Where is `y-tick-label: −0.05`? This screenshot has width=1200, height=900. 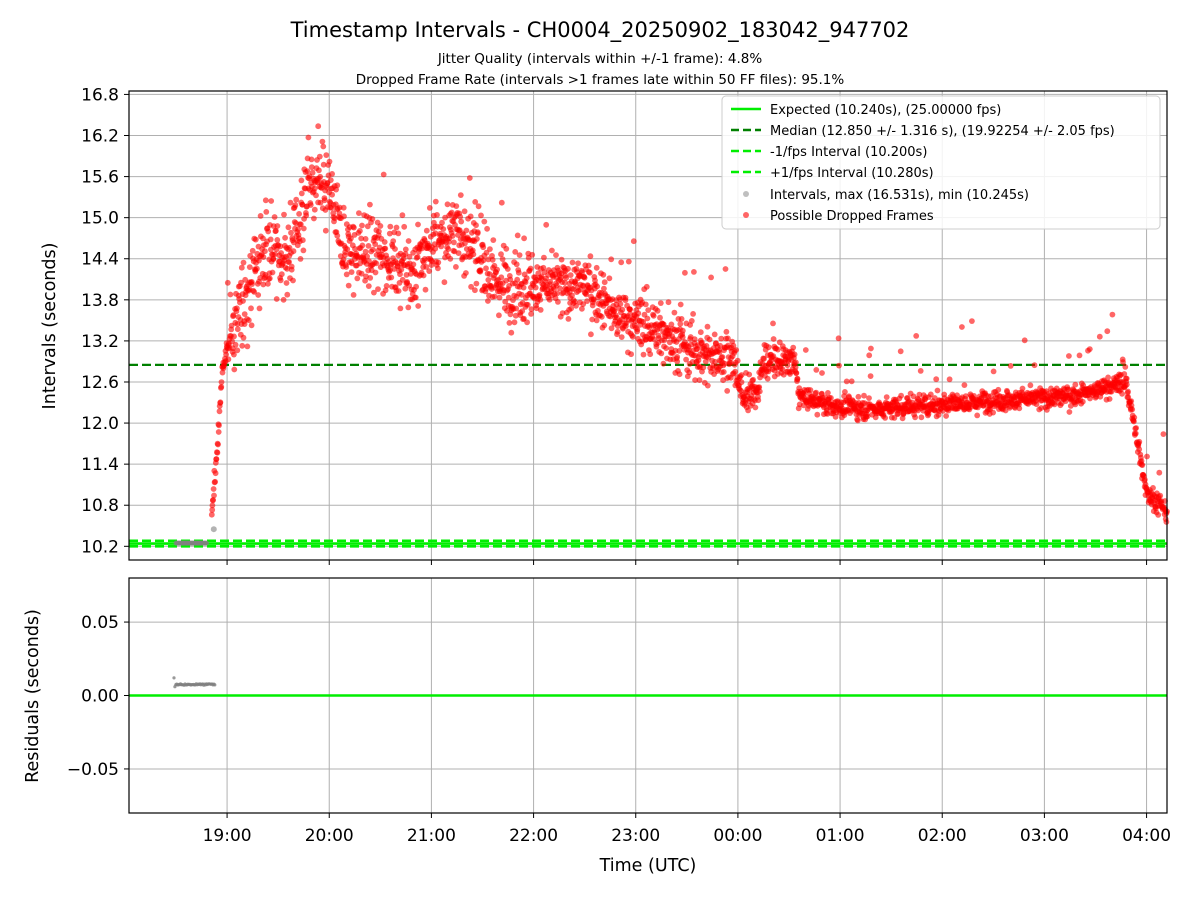 y-tick-label: −0.05 is located at coordinates (93, 770).